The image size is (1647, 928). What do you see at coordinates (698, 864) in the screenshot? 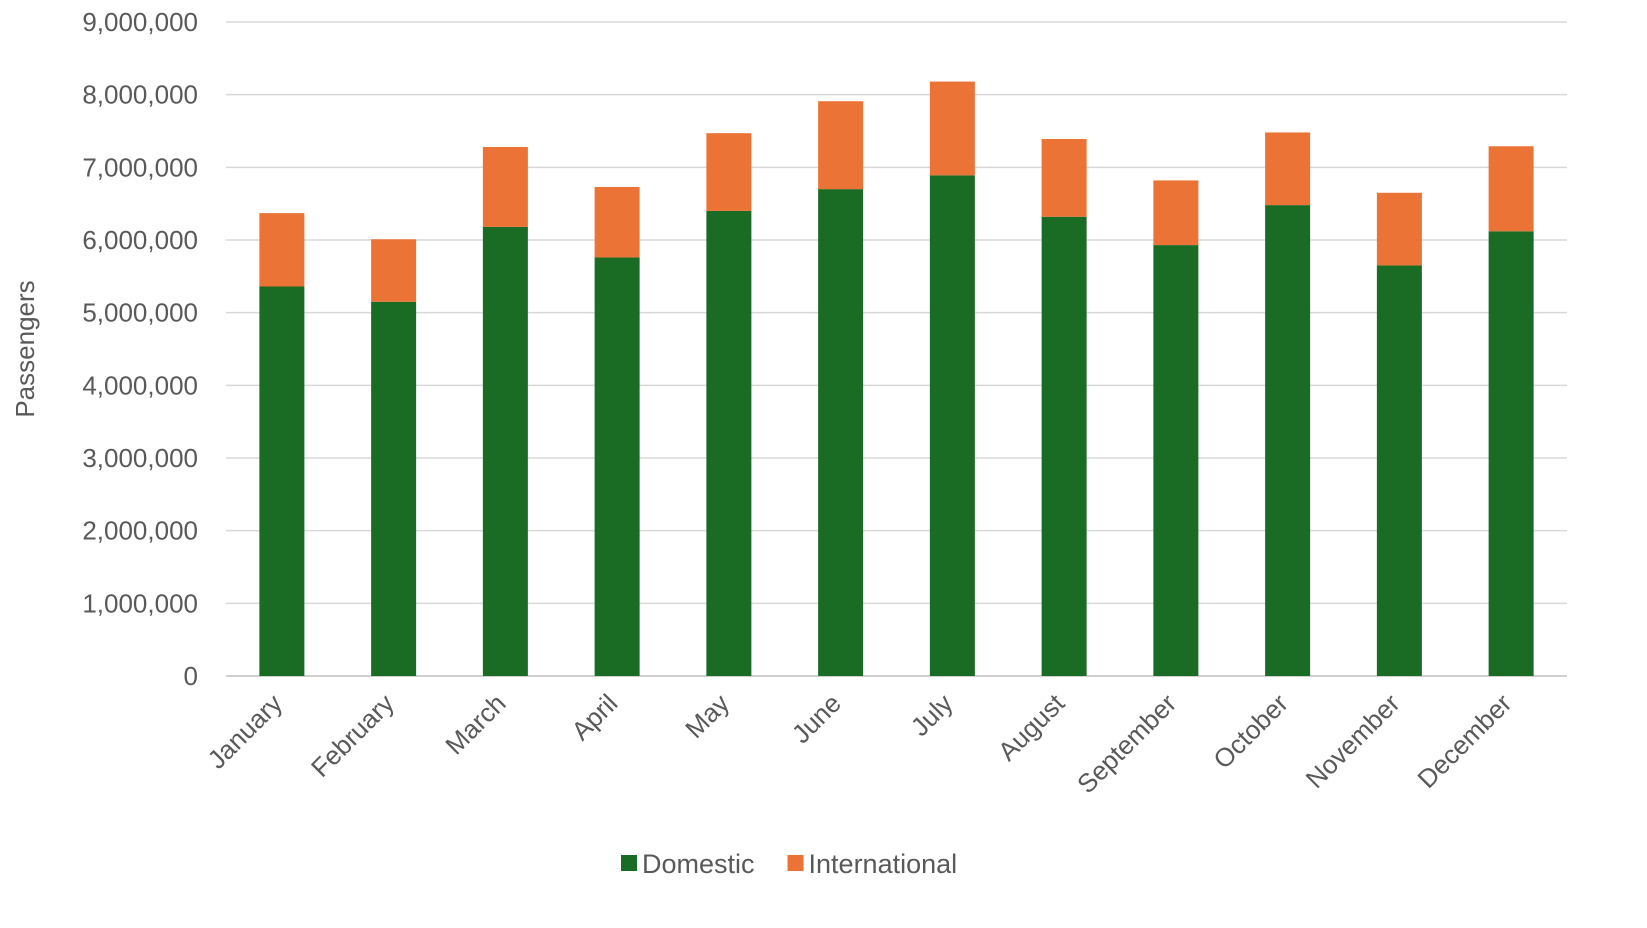
I see `legend-label: Domestic` at bounding box center [698, 864].